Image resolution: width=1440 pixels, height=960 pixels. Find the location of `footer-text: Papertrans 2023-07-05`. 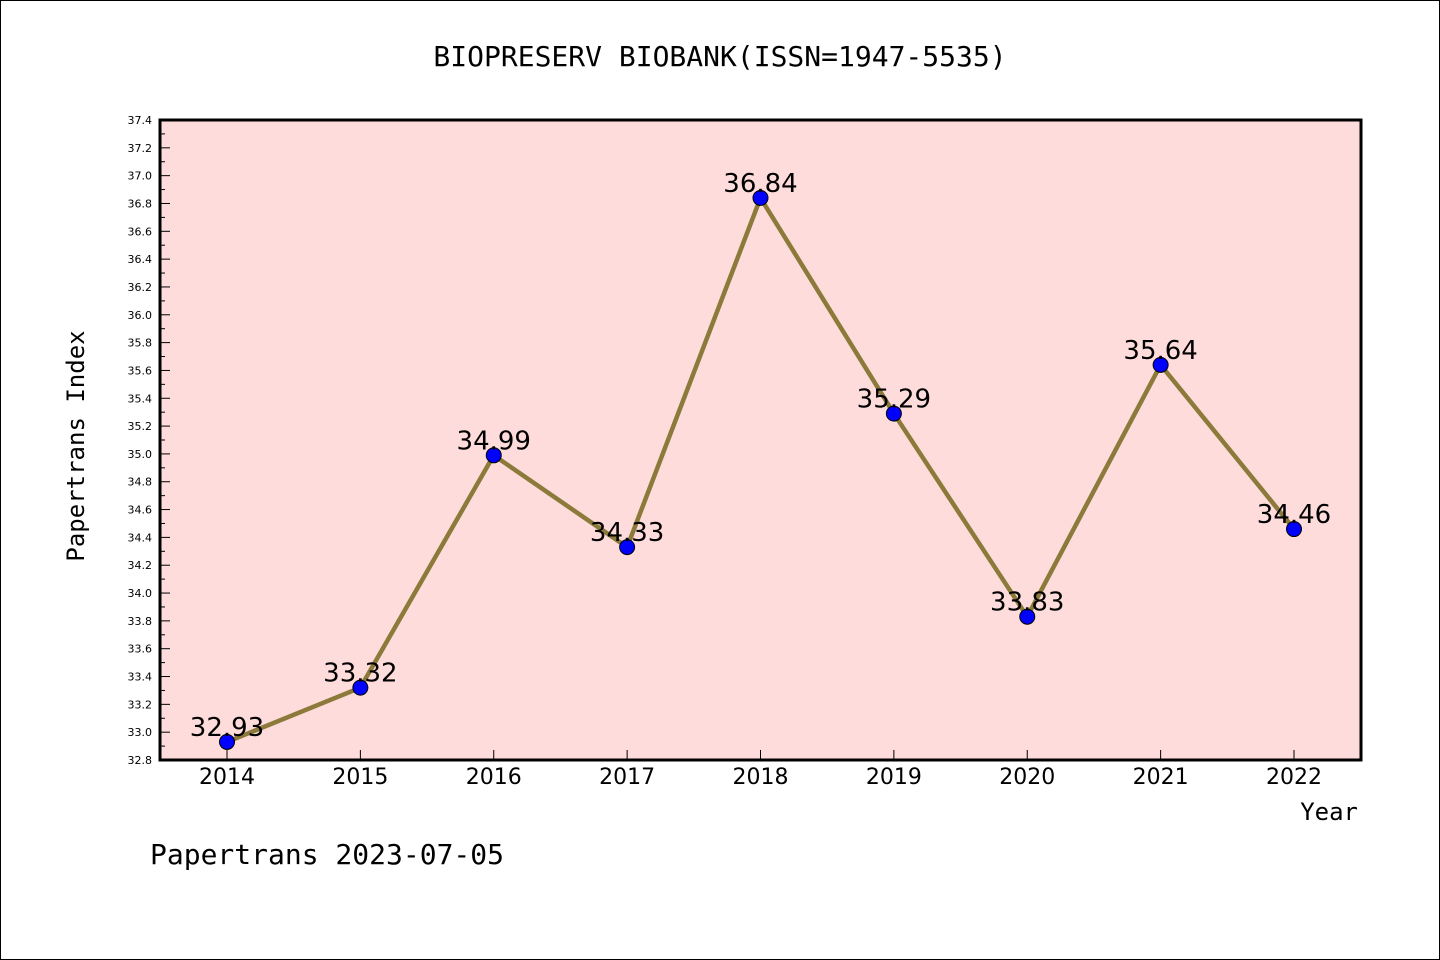

footer-text: Papertrans 2023-07-05 is located at coordinates (327, 854).